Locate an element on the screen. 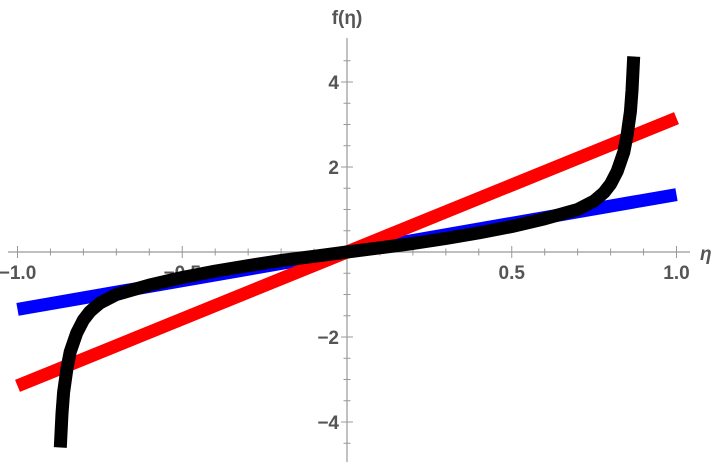  x-tick-label: 0.5 is located at coordinates (512, 273).